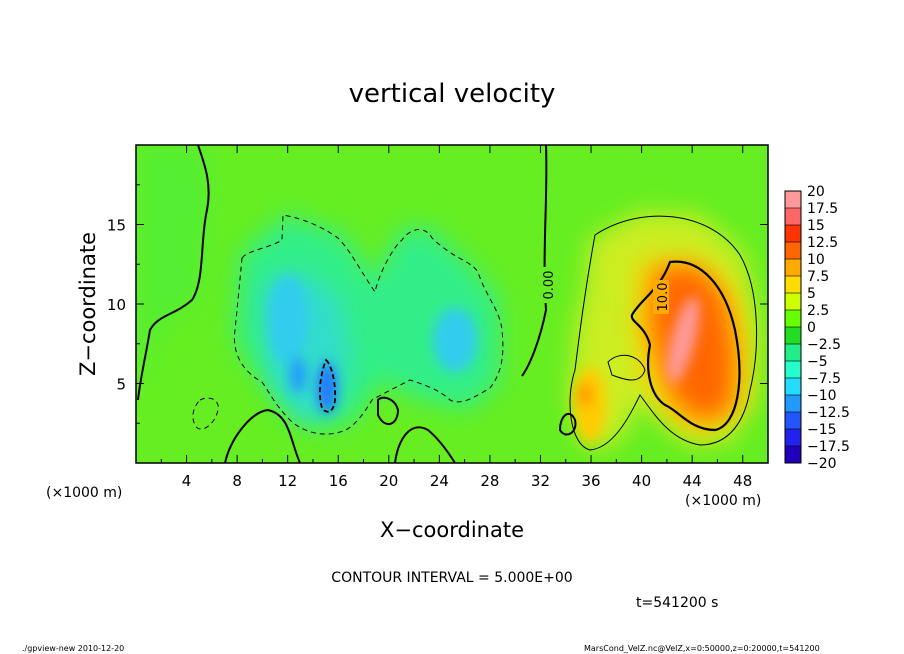 The width and height of the screenshot is (904, 654). I want to click on colorbar-label-3: 12.5, so click(822, 243).